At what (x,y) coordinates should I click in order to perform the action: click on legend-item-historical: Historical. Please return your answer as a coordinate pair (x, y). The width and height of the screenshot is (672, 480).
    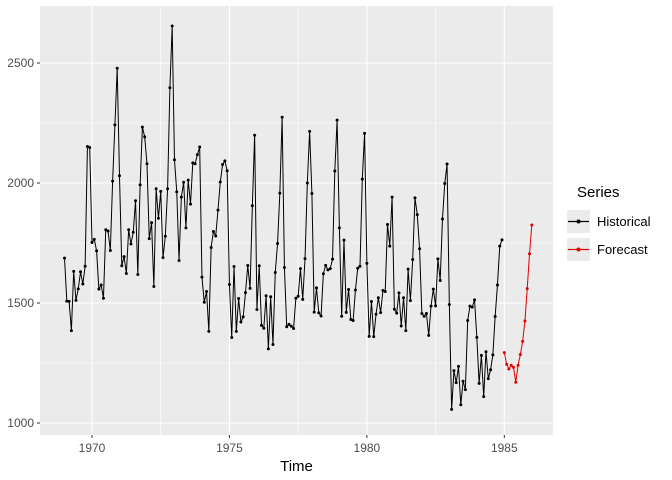
    Looking at the image, I should click on (608, 221).